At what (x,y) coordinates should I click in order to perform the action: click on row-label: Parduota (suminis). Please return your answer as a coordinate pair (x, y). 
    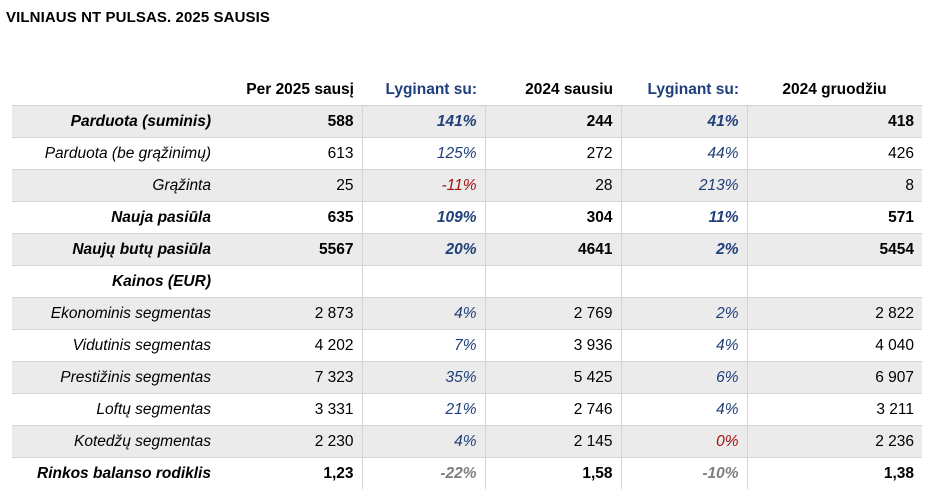
    Looking at the image, I should click on (115, 122).